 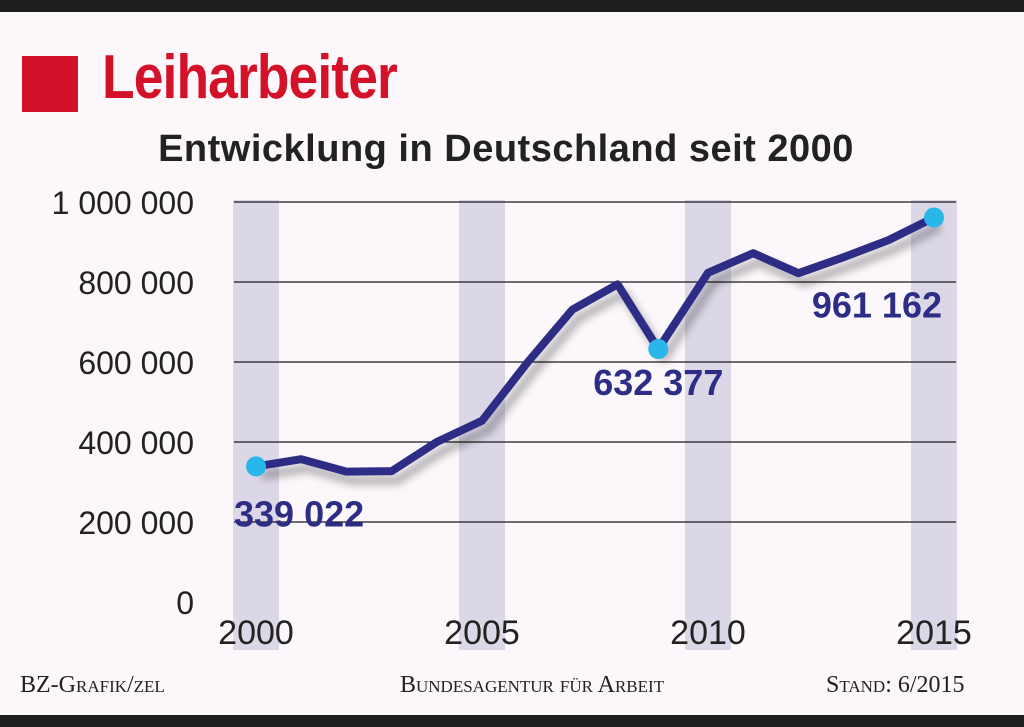 I want to click on y-tick-label: 0, so click(x=185, y=603).